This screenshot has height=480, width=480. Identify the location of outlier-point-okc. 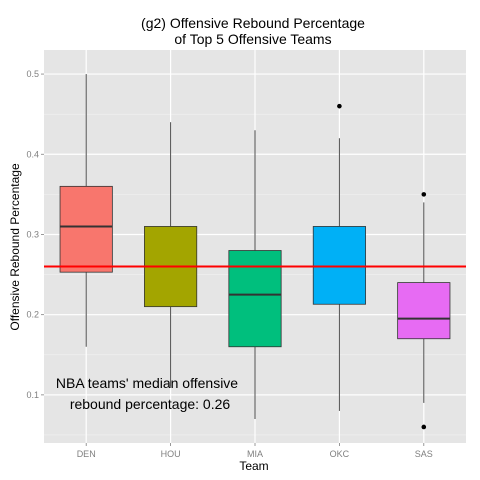
(339, 106).